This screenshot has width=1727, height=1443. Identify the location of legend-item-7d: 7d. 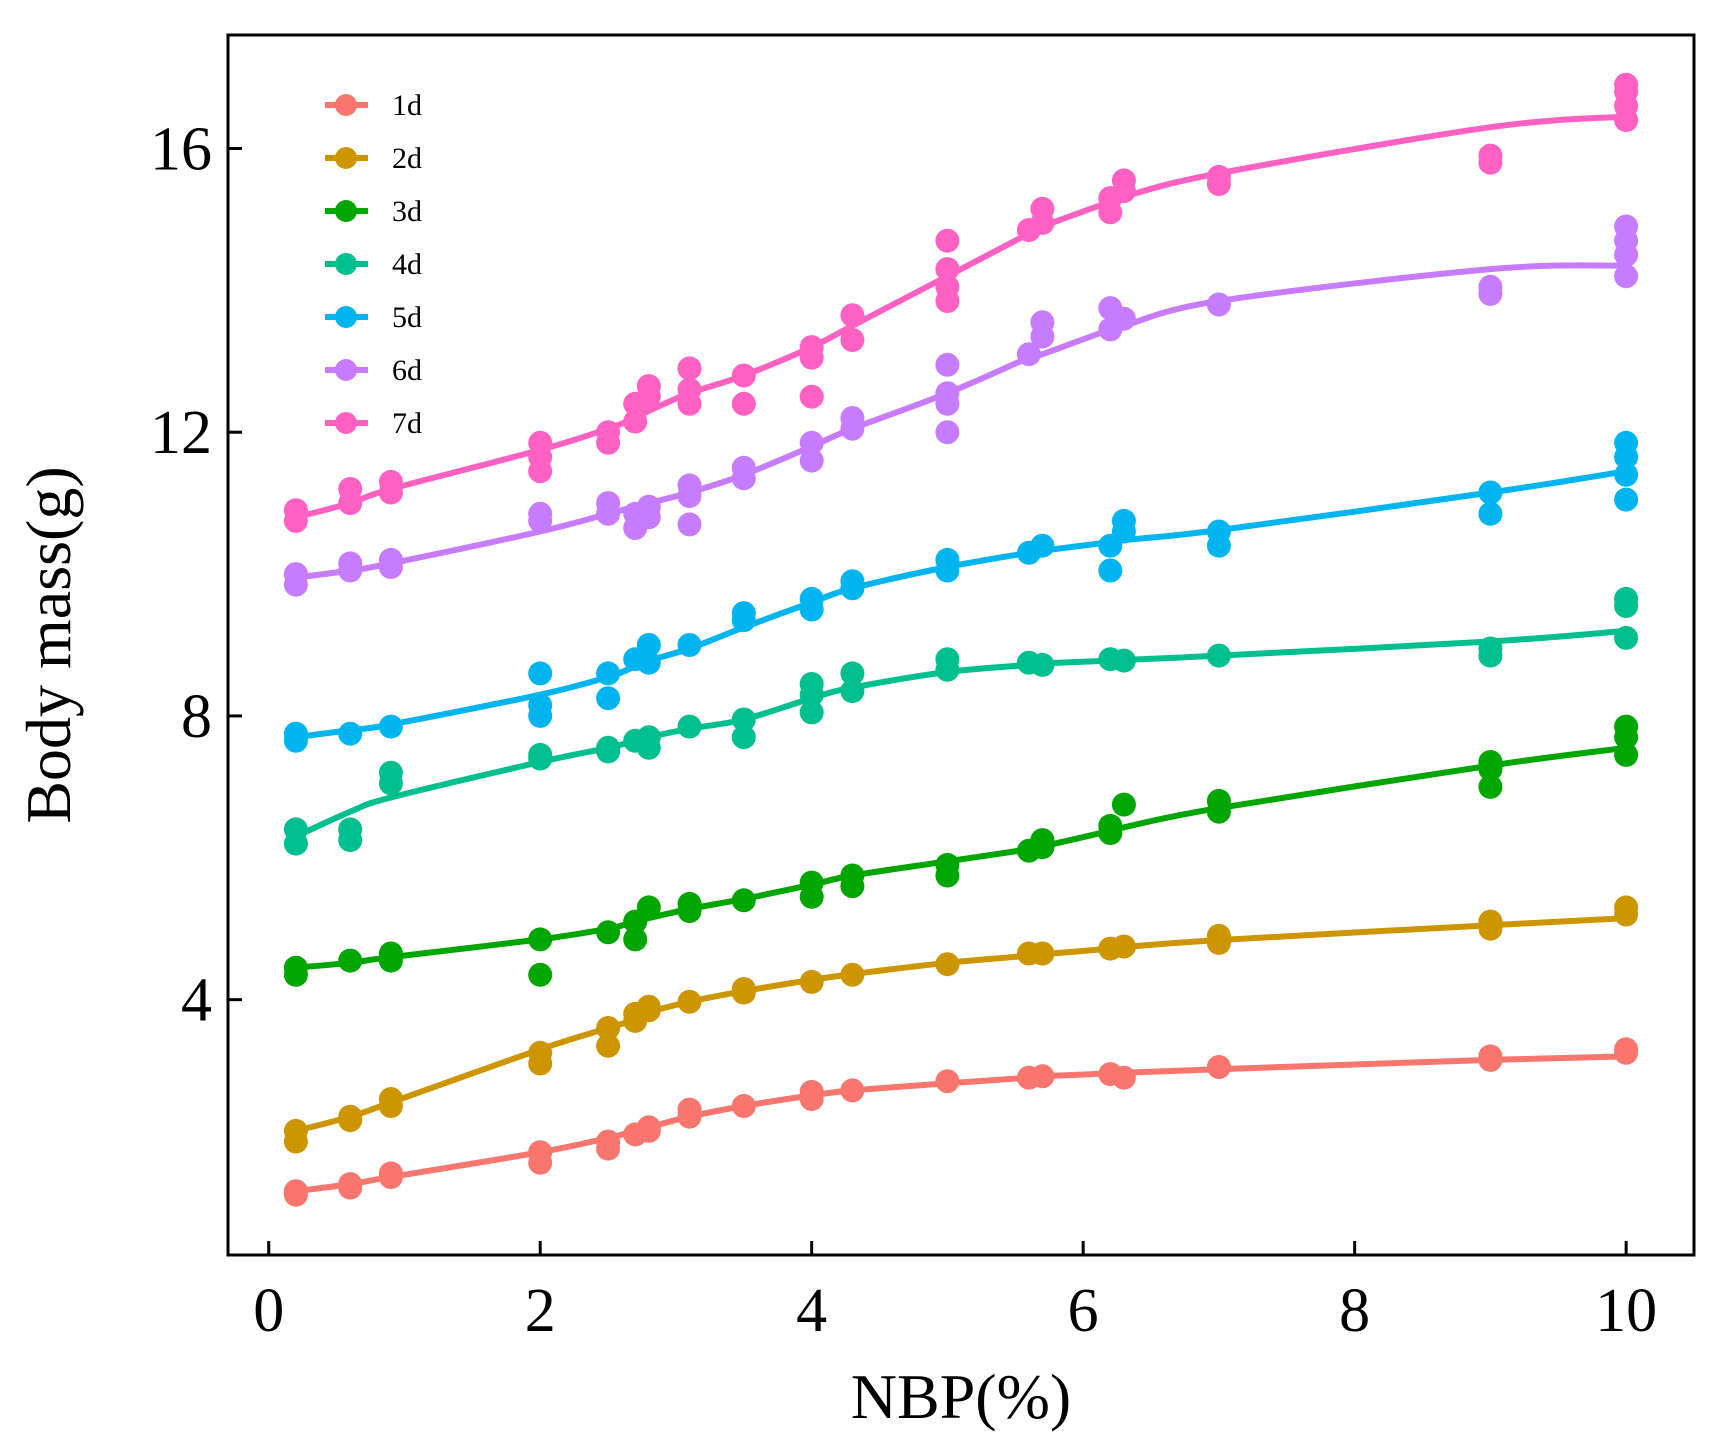
(373, 423).